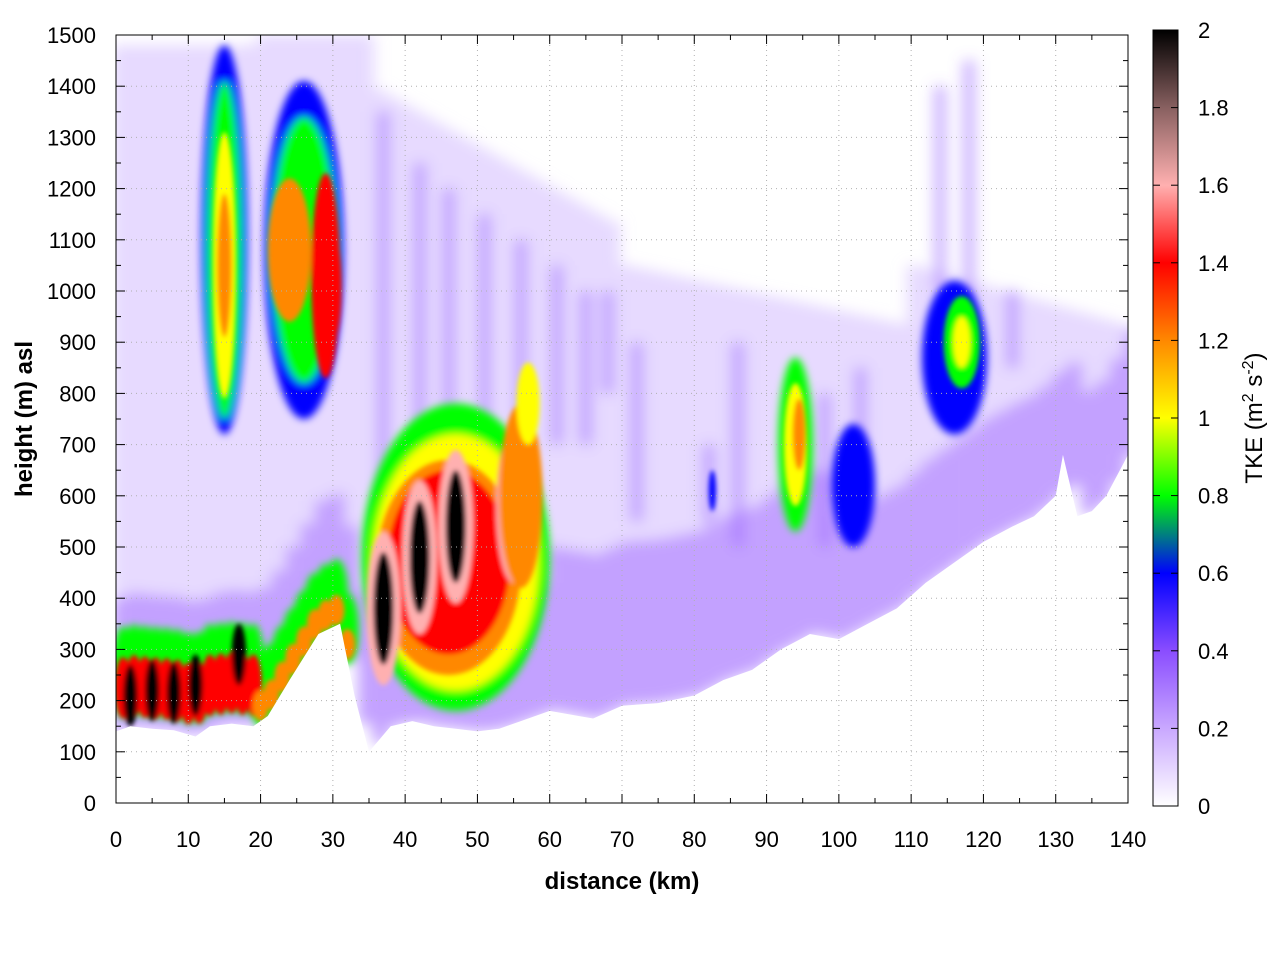 The width and height of the screenshot is (1280, 960). Describe the element at coordinates (71, 137) in the screenshot. I see `y-tick-label: 1300` at that location.